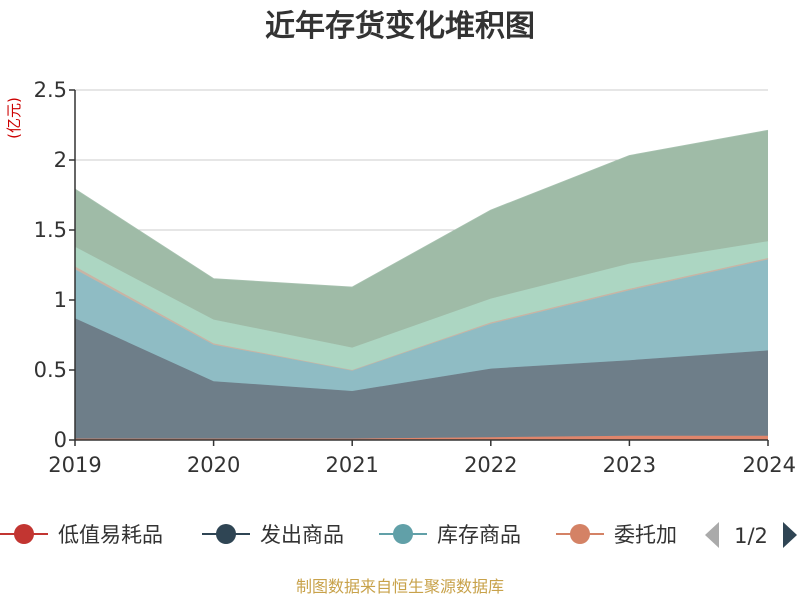 The height and width of the screenshot is (600, 800). I want to click on legend-label: 发出商品, so click(302, 535).